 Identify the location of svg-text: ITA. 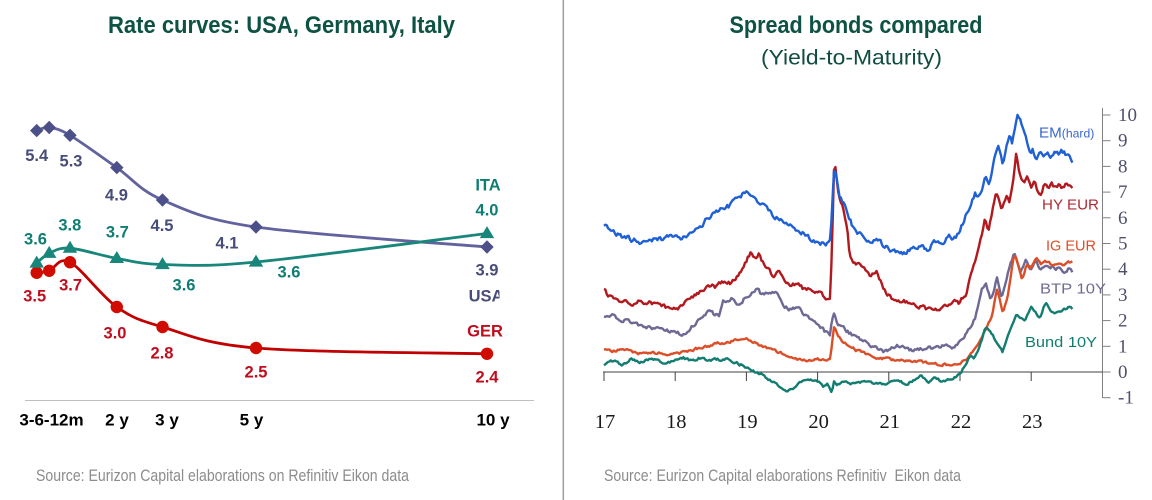
(487, 186).